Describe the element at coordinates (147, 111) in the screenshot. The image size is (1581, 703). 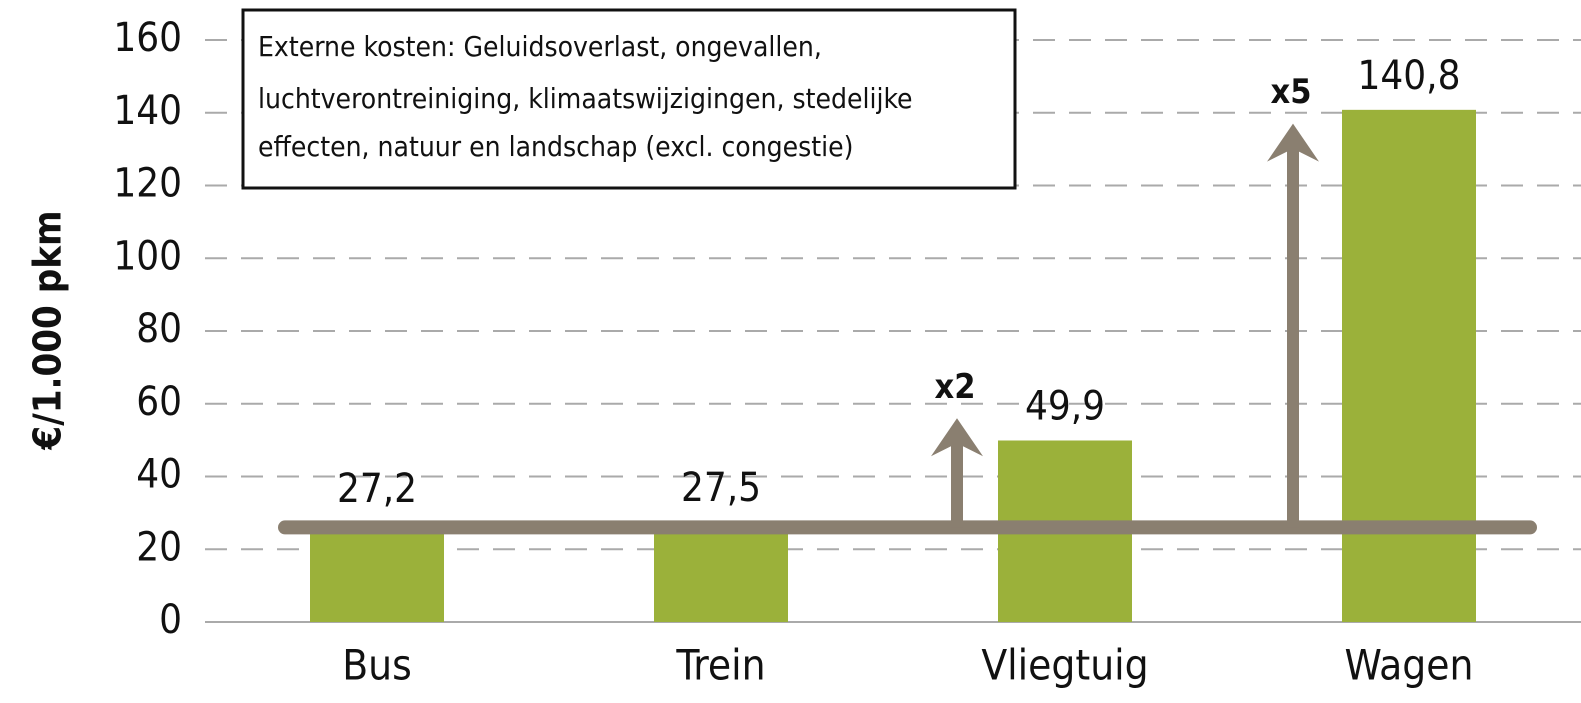
I see `y-tick-label: 140` at that location.